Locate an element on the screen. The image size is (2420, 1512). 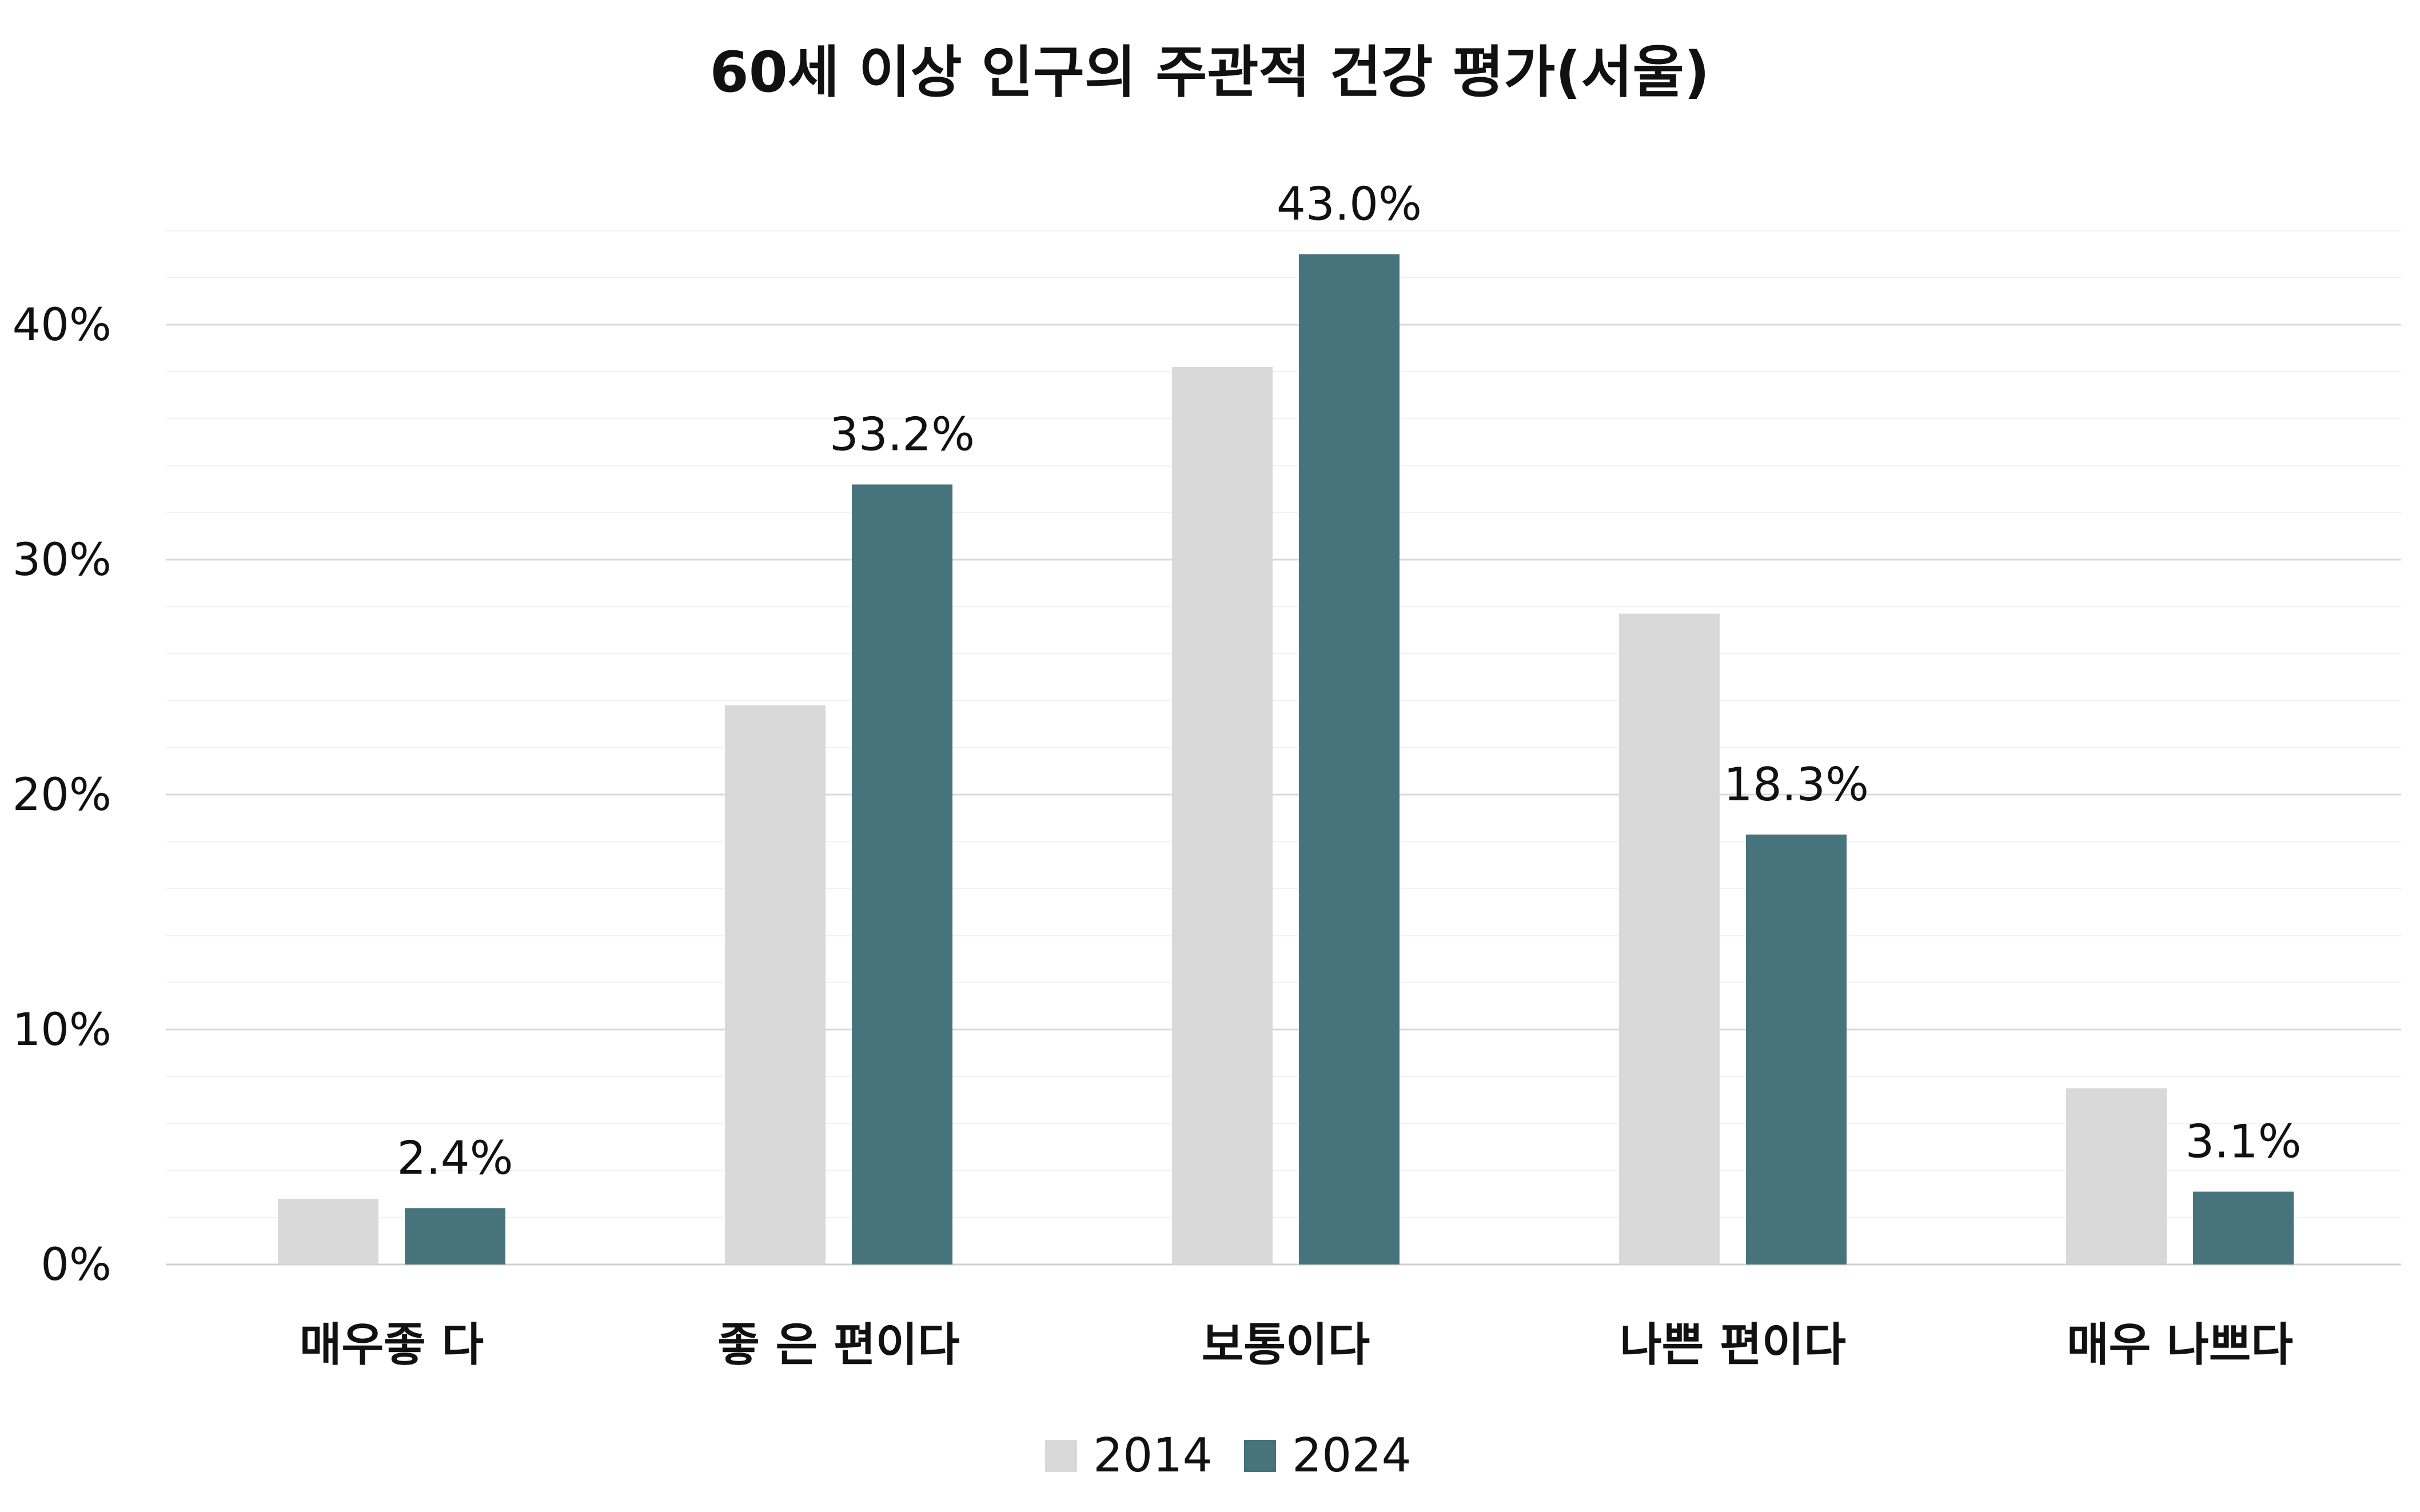
legend-swatch-2024 is located at coordinates (1260, 1456).